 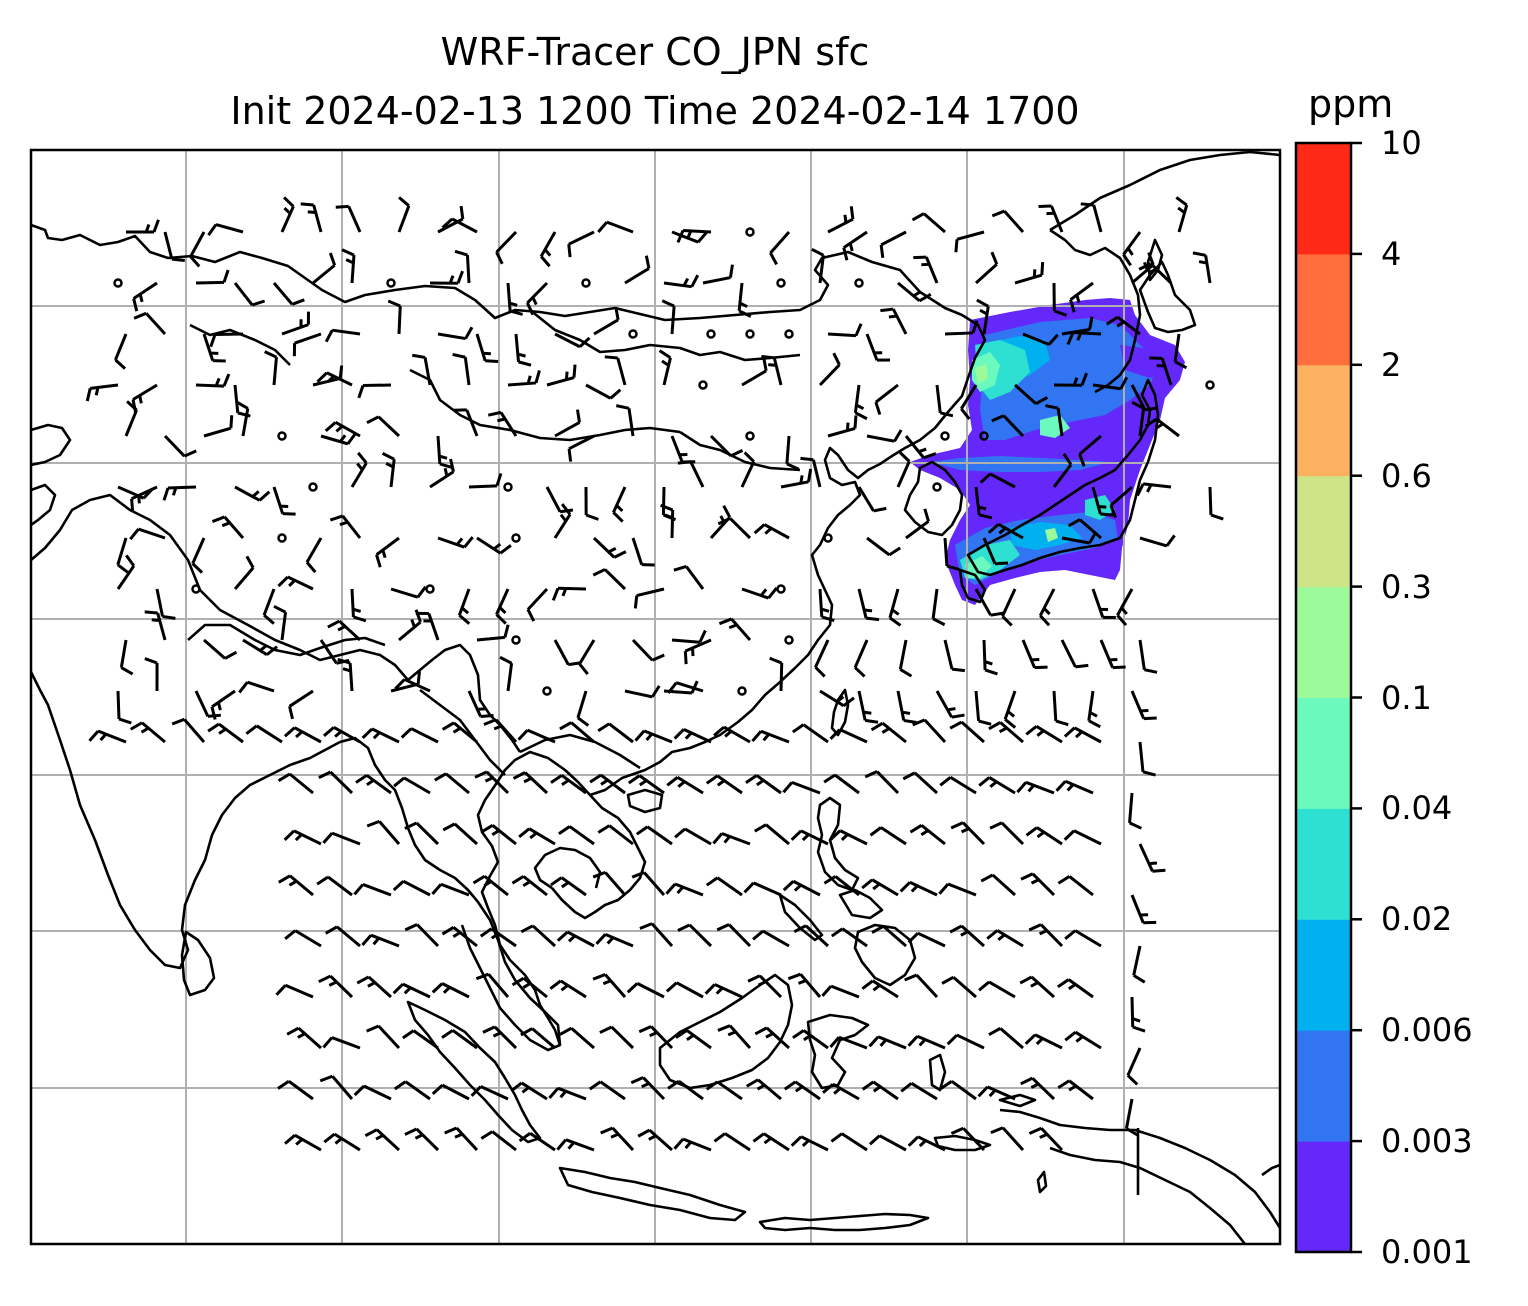 What do you see at coordinates (1401, 143) in the screenshot?
I see `colorbar-tick-label: 10` at bounding box center [1401, 143].